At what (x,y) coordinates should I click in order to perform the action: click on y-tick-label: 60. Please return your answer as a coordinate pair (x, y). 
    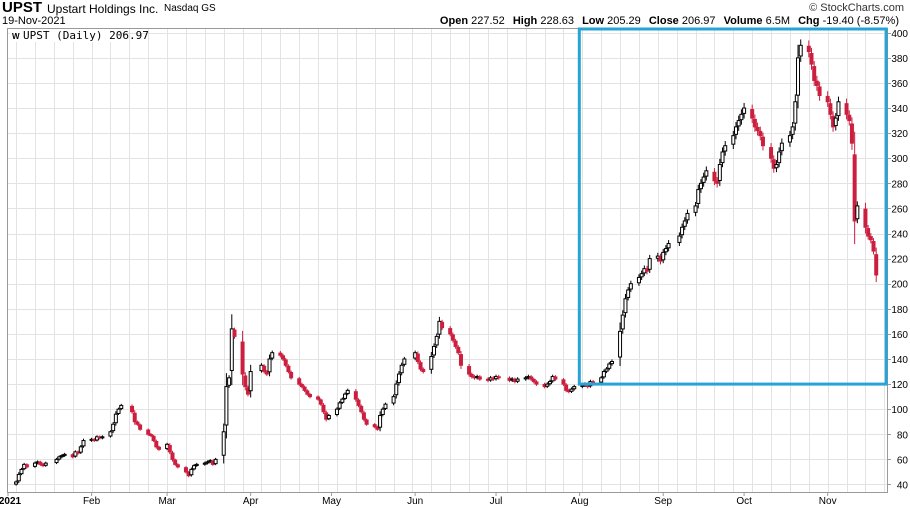
    Looking at the image, I should click on (903, 460).